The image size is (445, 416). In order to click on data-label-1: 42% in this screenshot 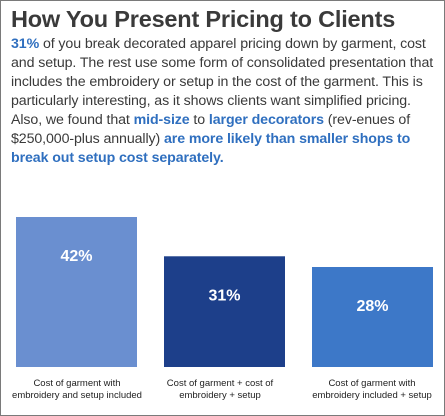, I will do `click(76, 256)`.